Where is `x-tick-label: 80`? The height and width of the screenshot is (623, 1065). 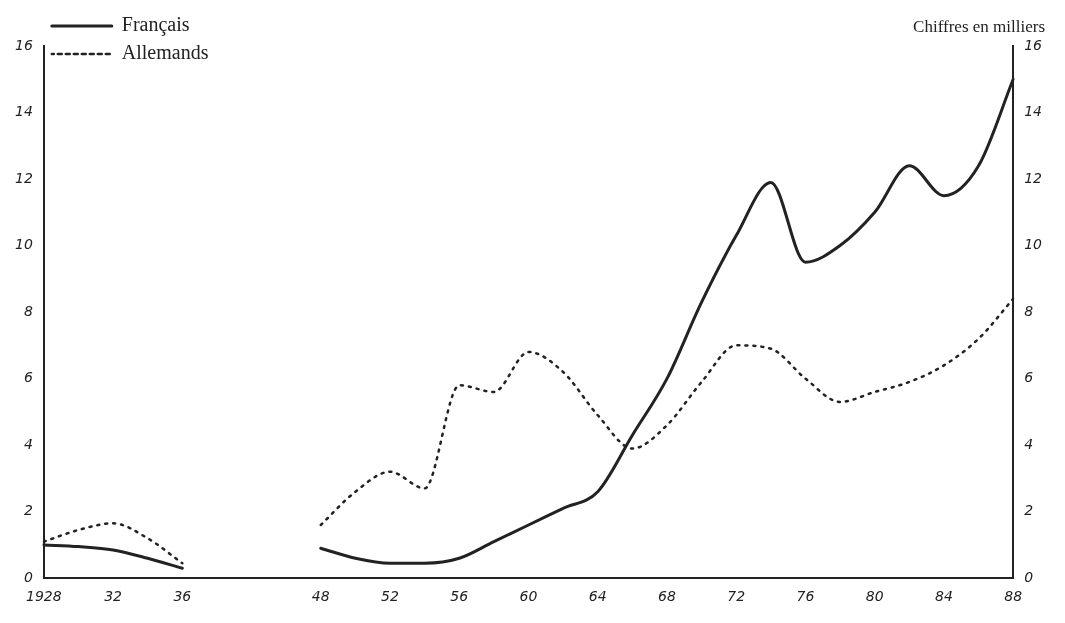 x-tick-label: 80 is located at coordinates (874, 596).